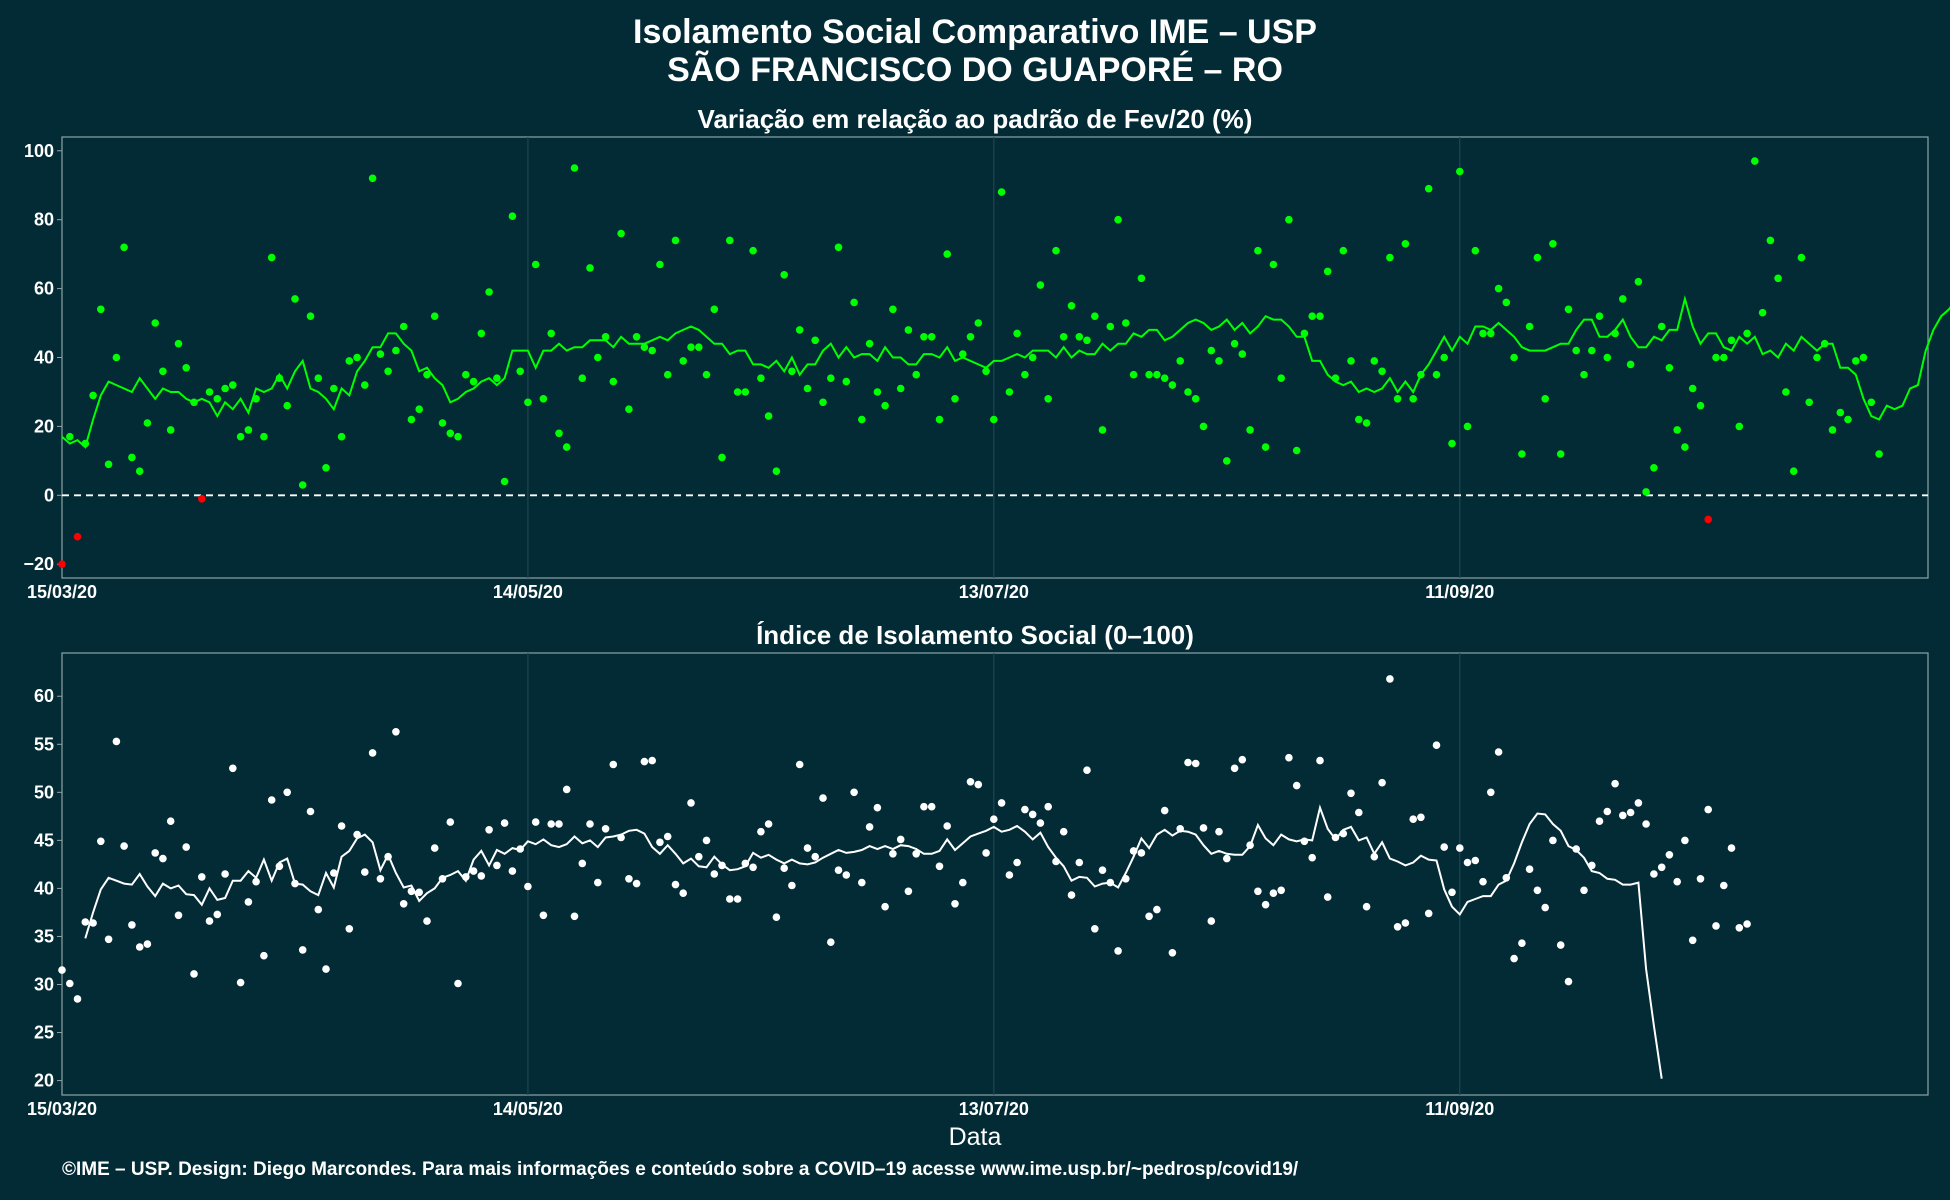  I want to click on y-tick-label: 55, so click(44, 744).